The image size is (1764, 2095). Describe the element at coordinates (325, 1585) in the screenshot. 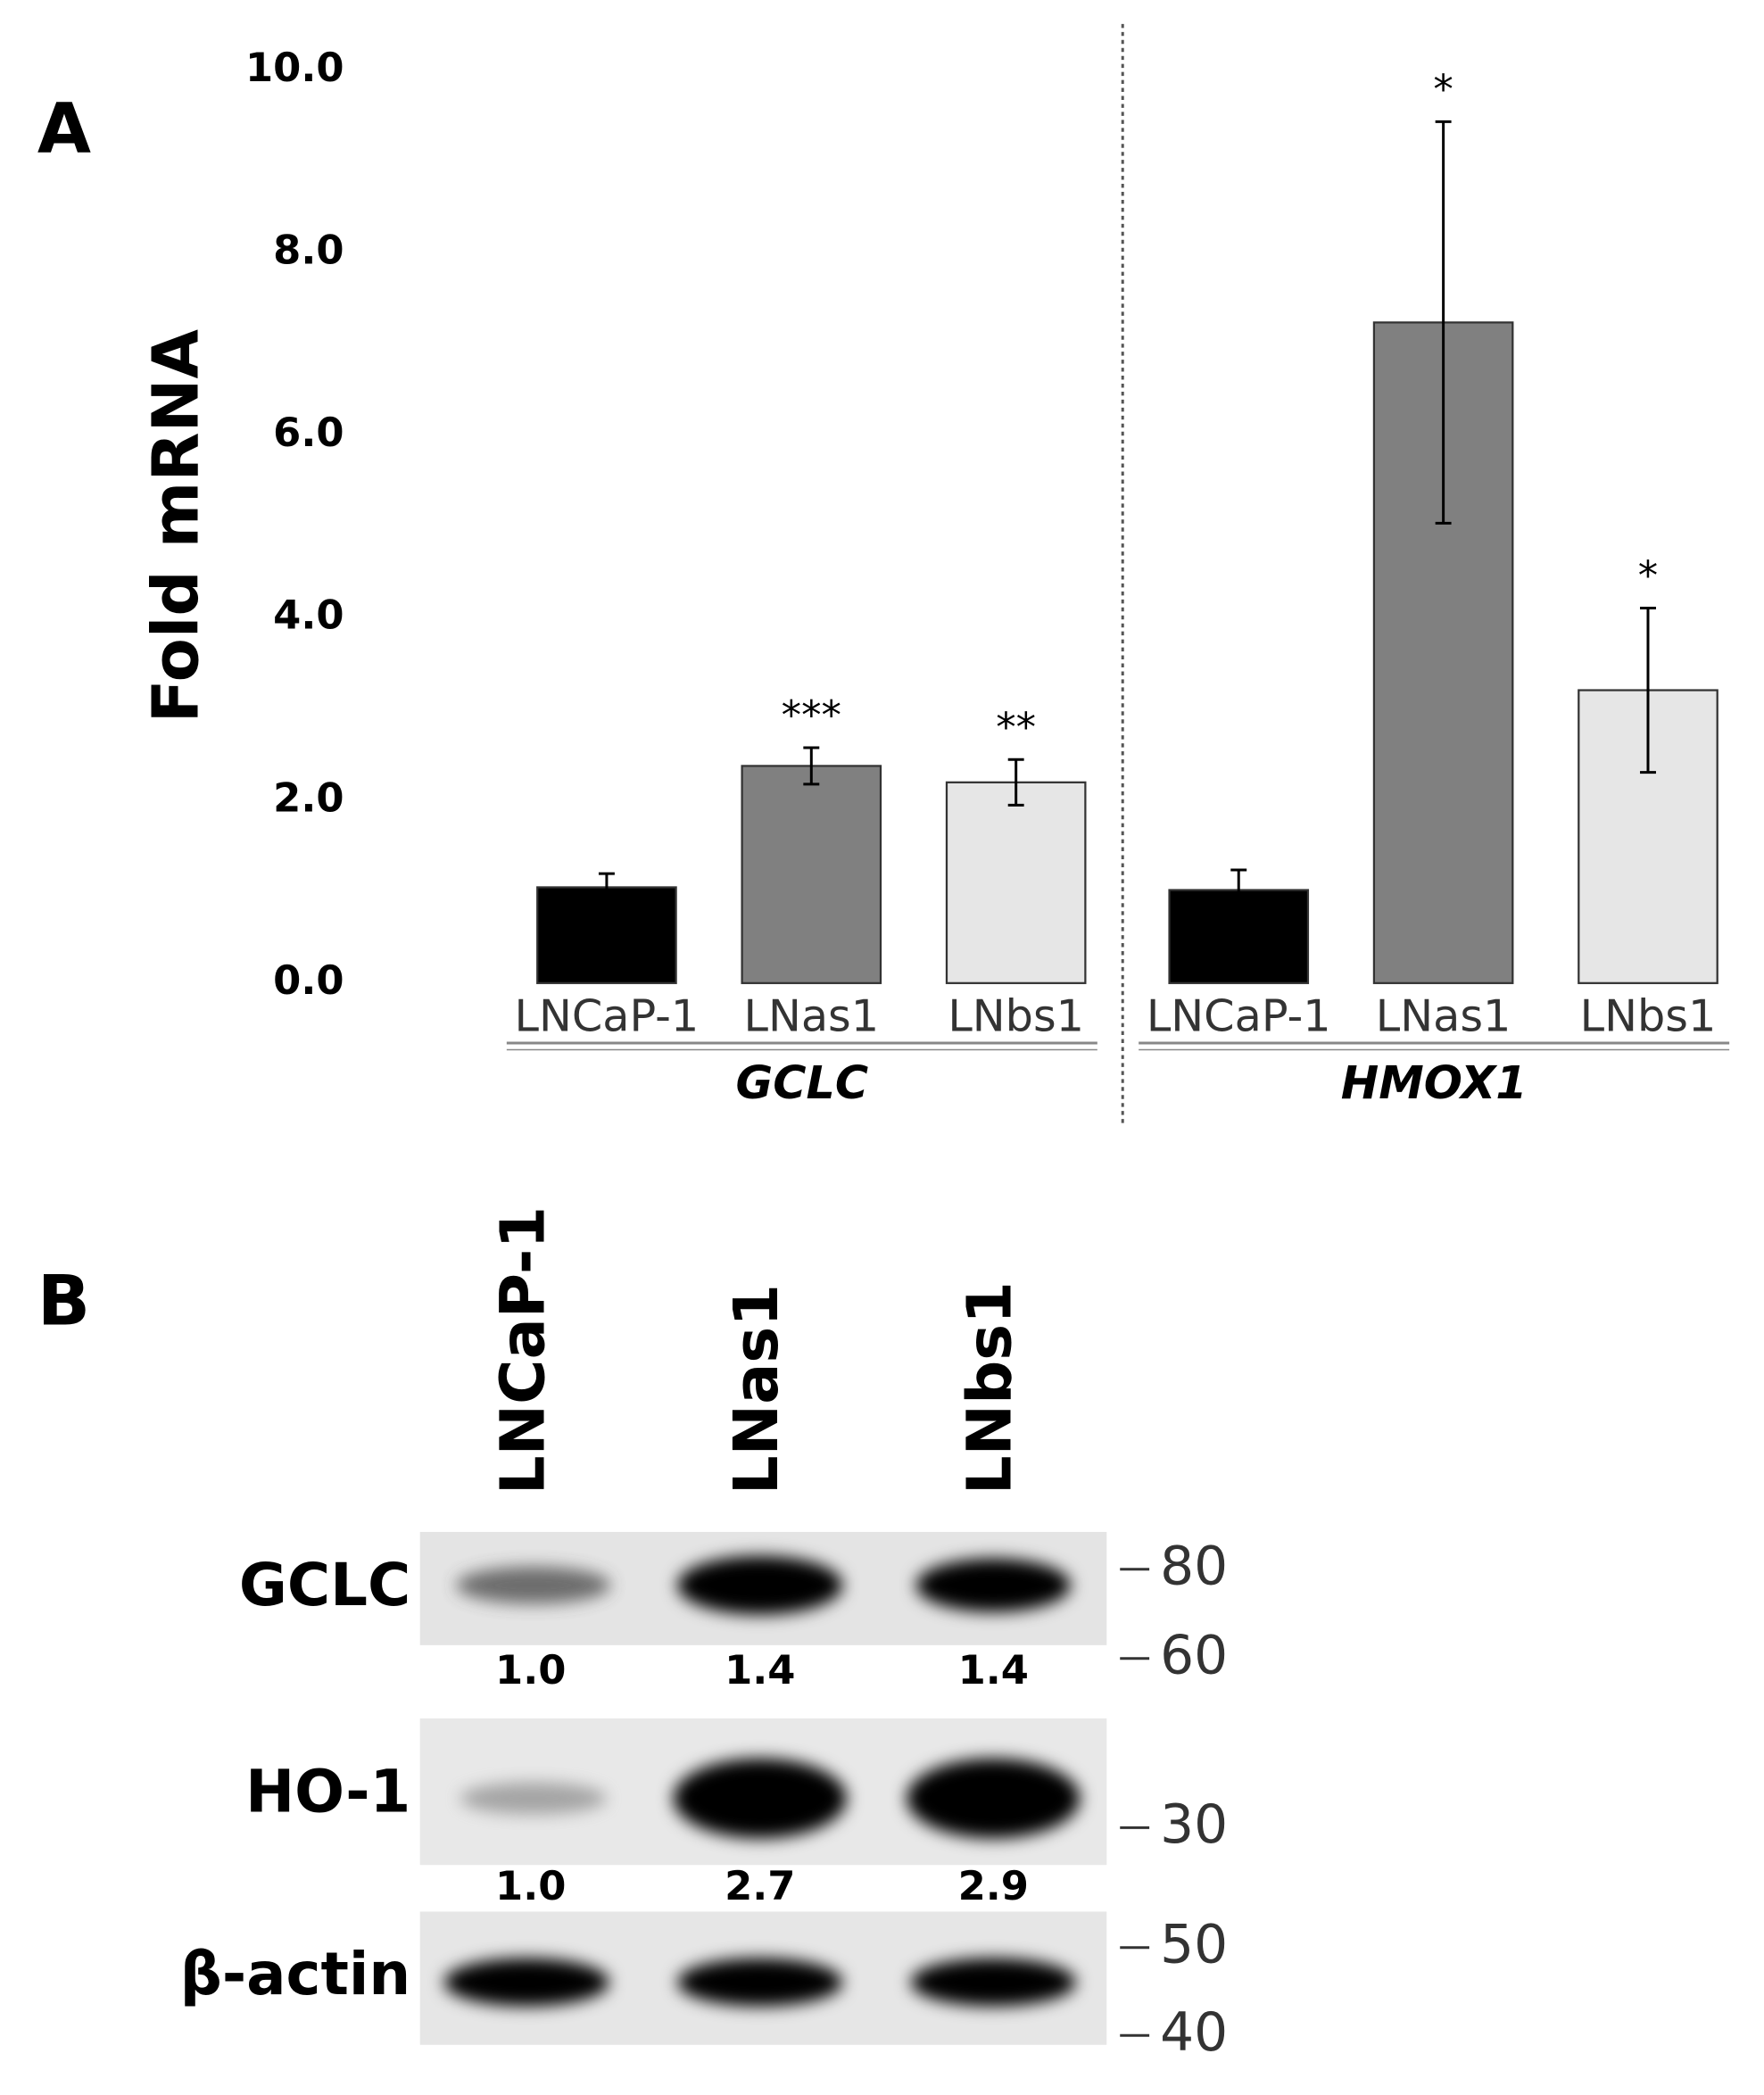

I see `row-label: GCLC` at that location.